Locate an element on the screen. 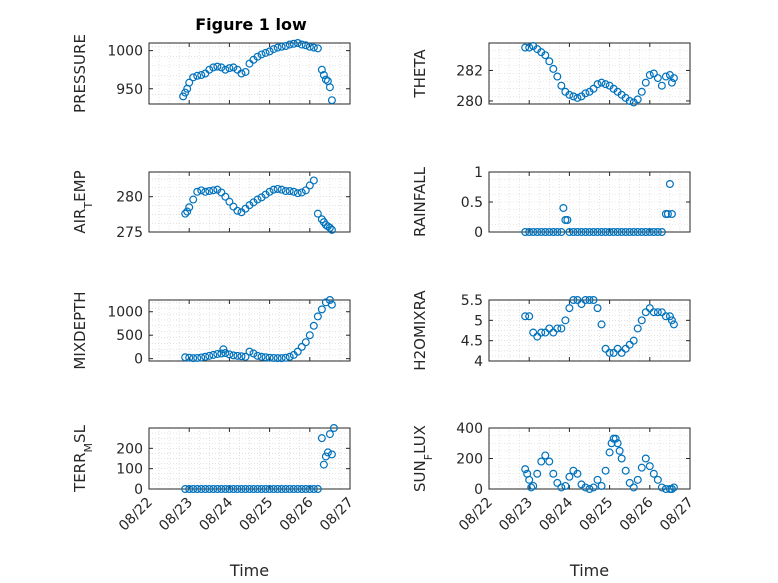 This screenshot has width=778, height=583. y-tick-label: 0 is located at coordinates (138, 490).